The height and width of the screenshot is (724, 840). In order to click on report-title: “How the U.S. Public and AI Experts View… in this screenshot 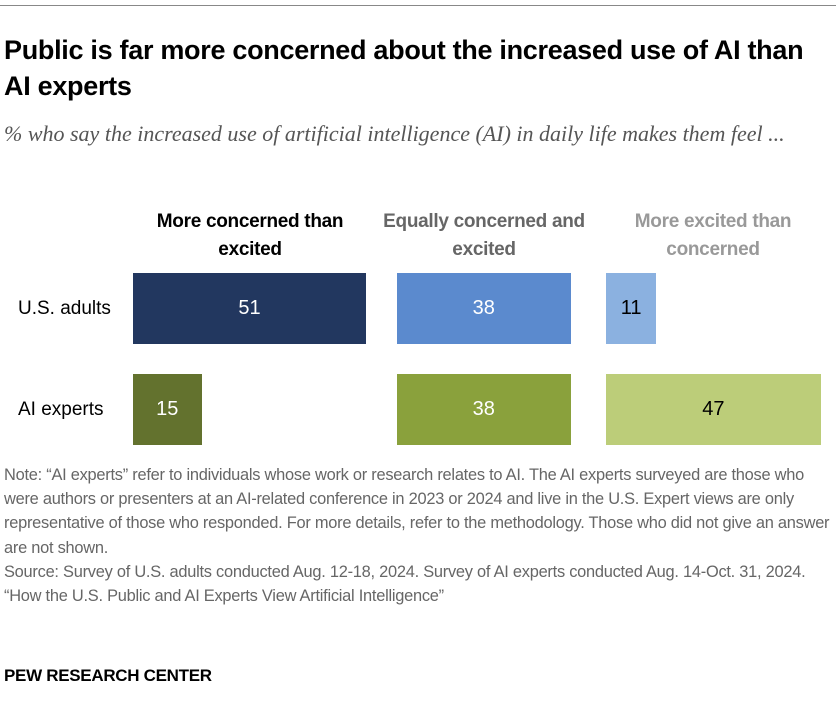, I will do `click(224, 596)`.